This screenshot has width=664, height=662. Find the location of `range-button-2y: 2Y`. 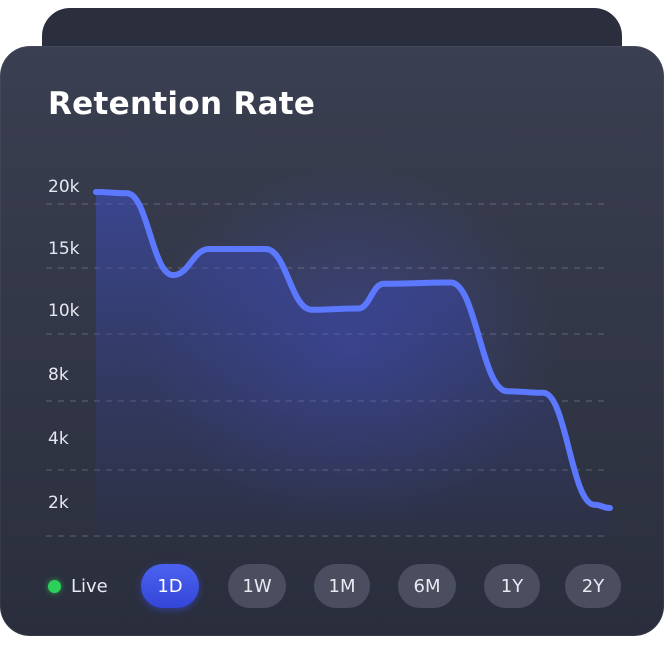

range-button-2y: 2Y is located at coordinates (593, 586).